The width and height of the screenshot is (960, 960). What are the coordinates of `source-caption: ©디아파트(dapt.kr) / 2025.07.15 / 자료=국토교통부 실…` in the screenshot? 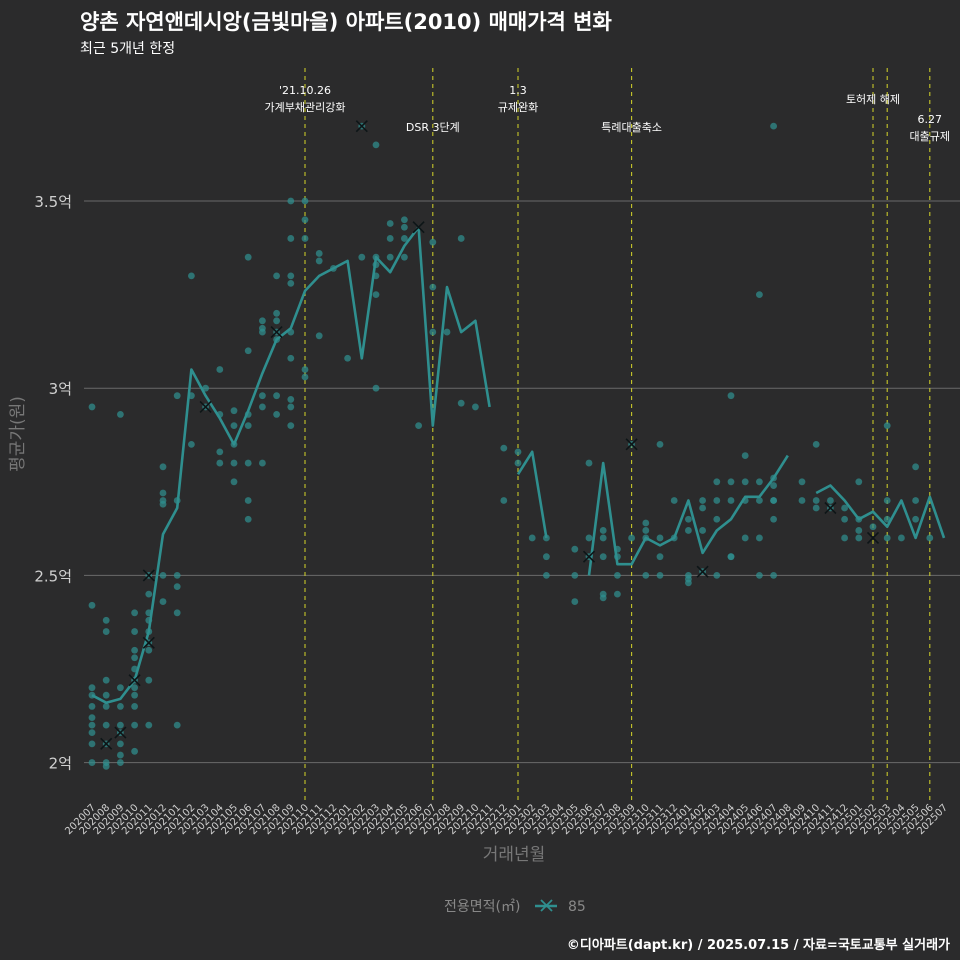 It's located at (758, 945).